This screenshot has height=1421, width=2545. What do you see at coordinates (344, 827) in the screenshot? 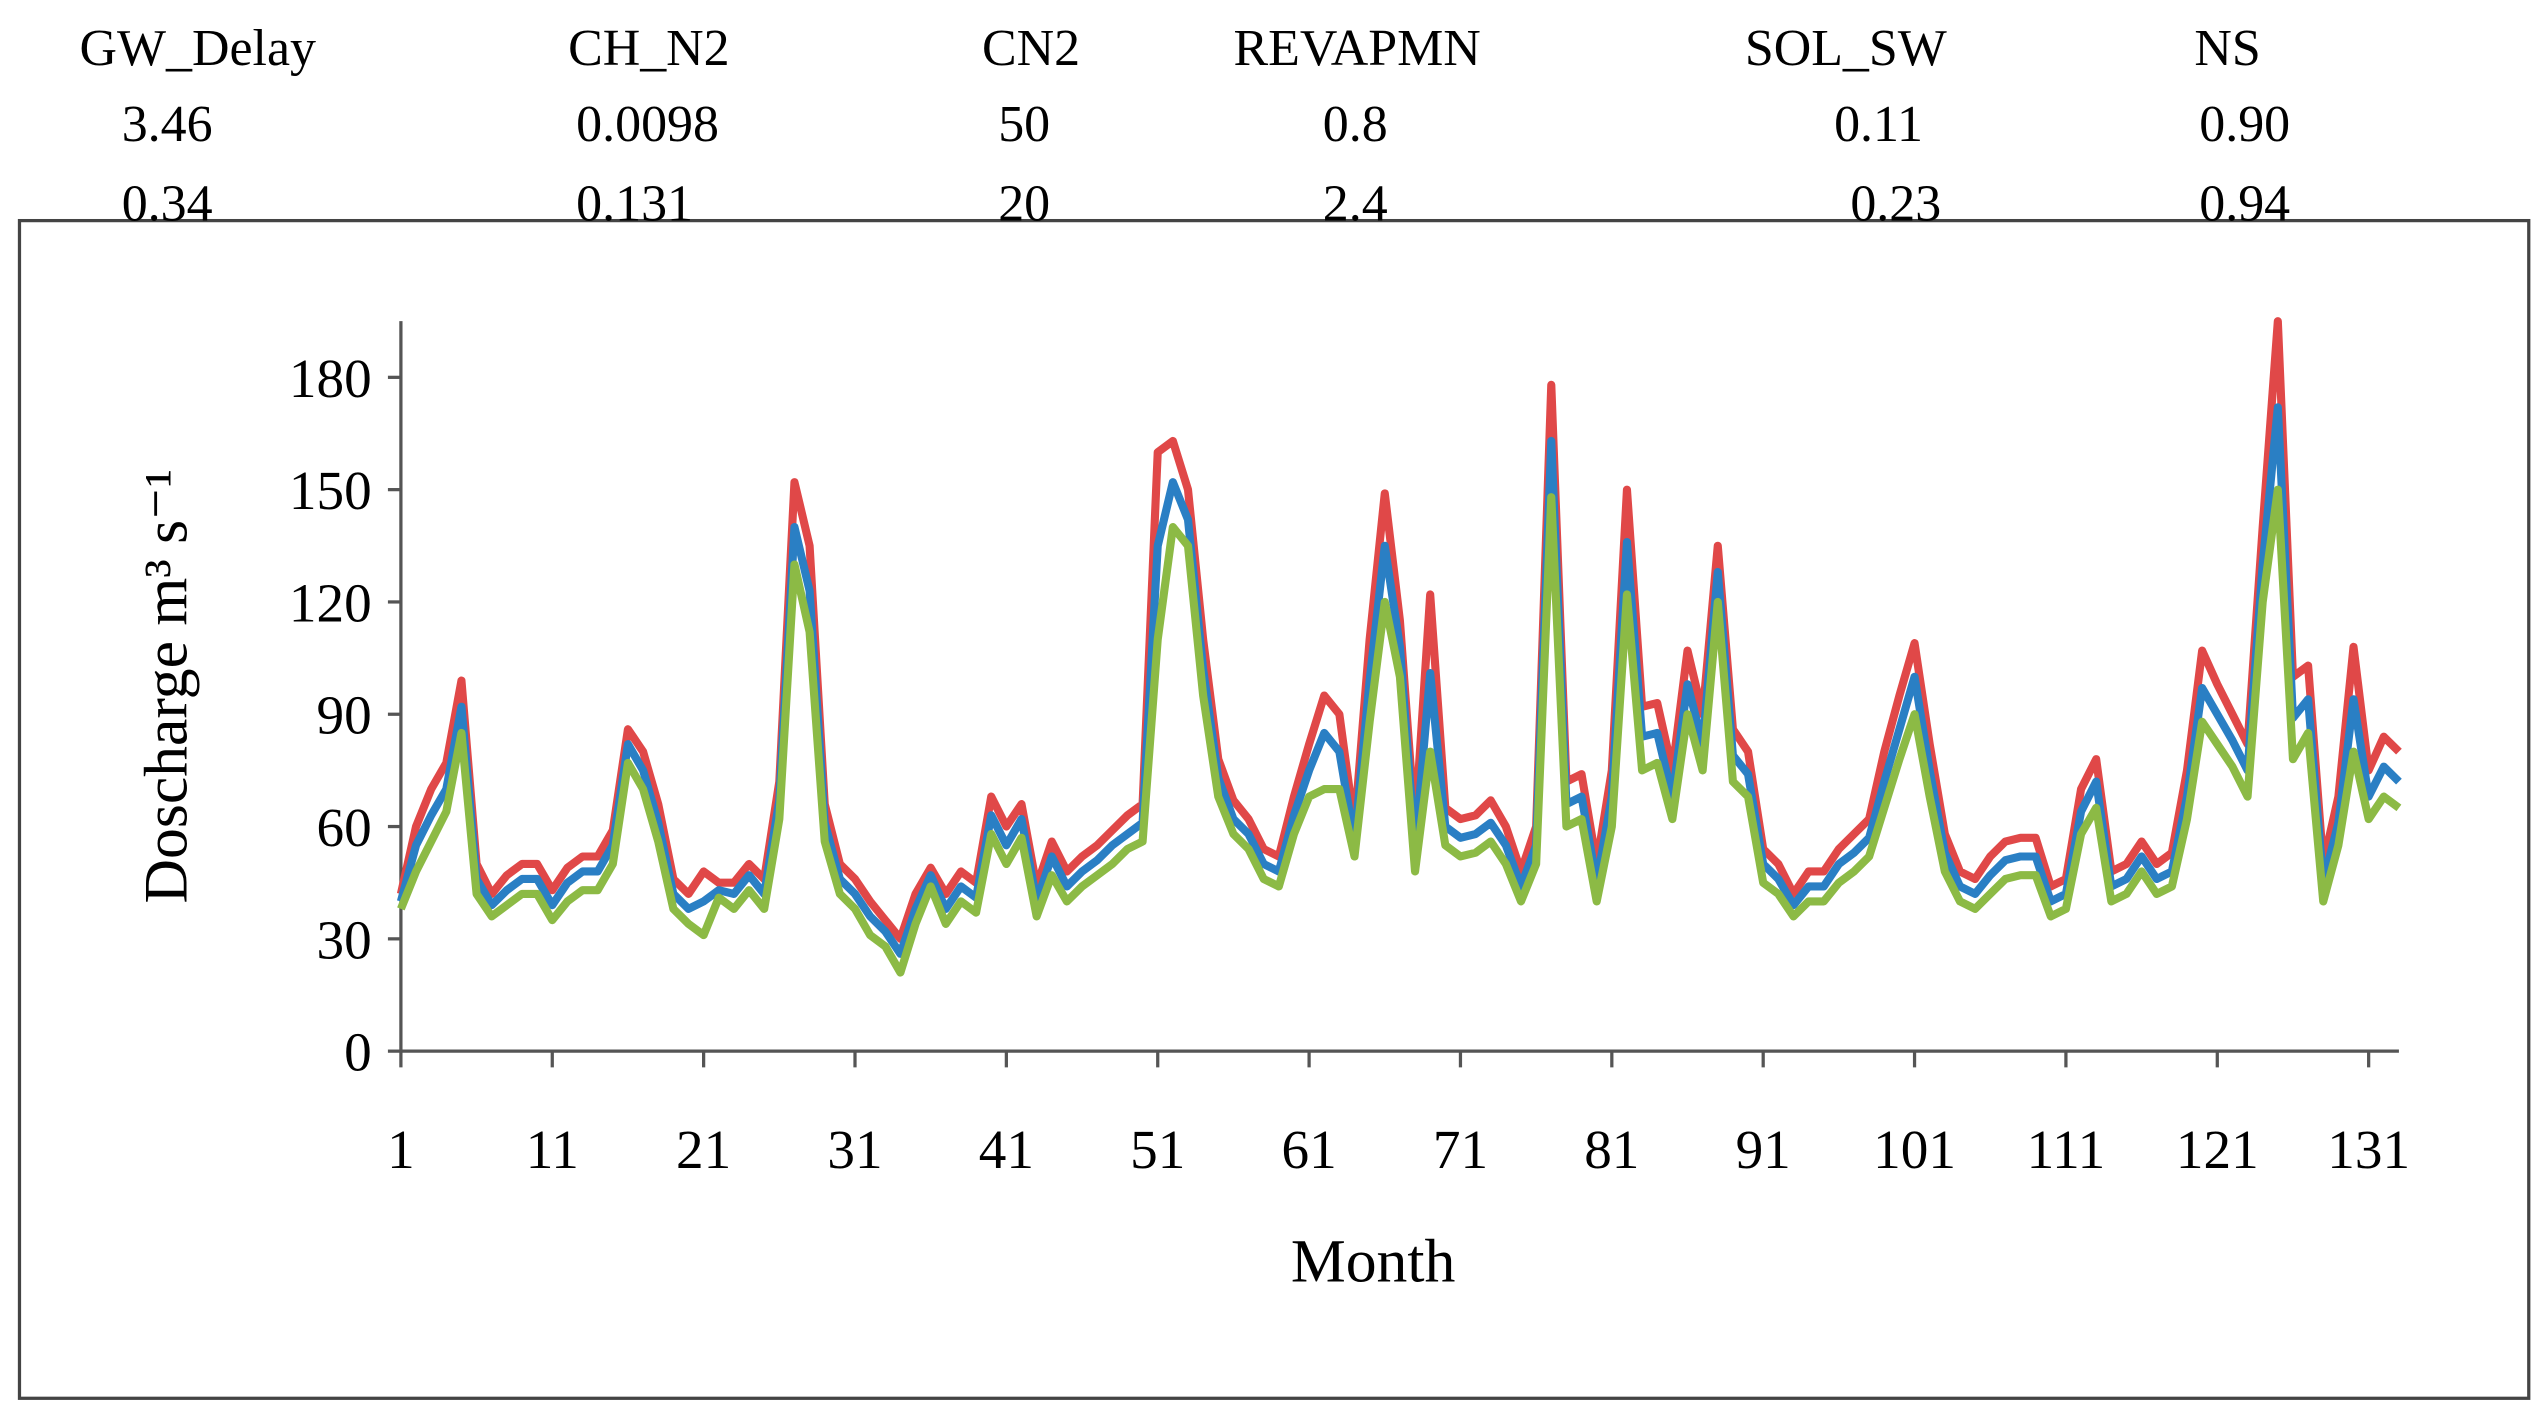
I see `y-tick-label: 60` at bounding box center [344, 827].